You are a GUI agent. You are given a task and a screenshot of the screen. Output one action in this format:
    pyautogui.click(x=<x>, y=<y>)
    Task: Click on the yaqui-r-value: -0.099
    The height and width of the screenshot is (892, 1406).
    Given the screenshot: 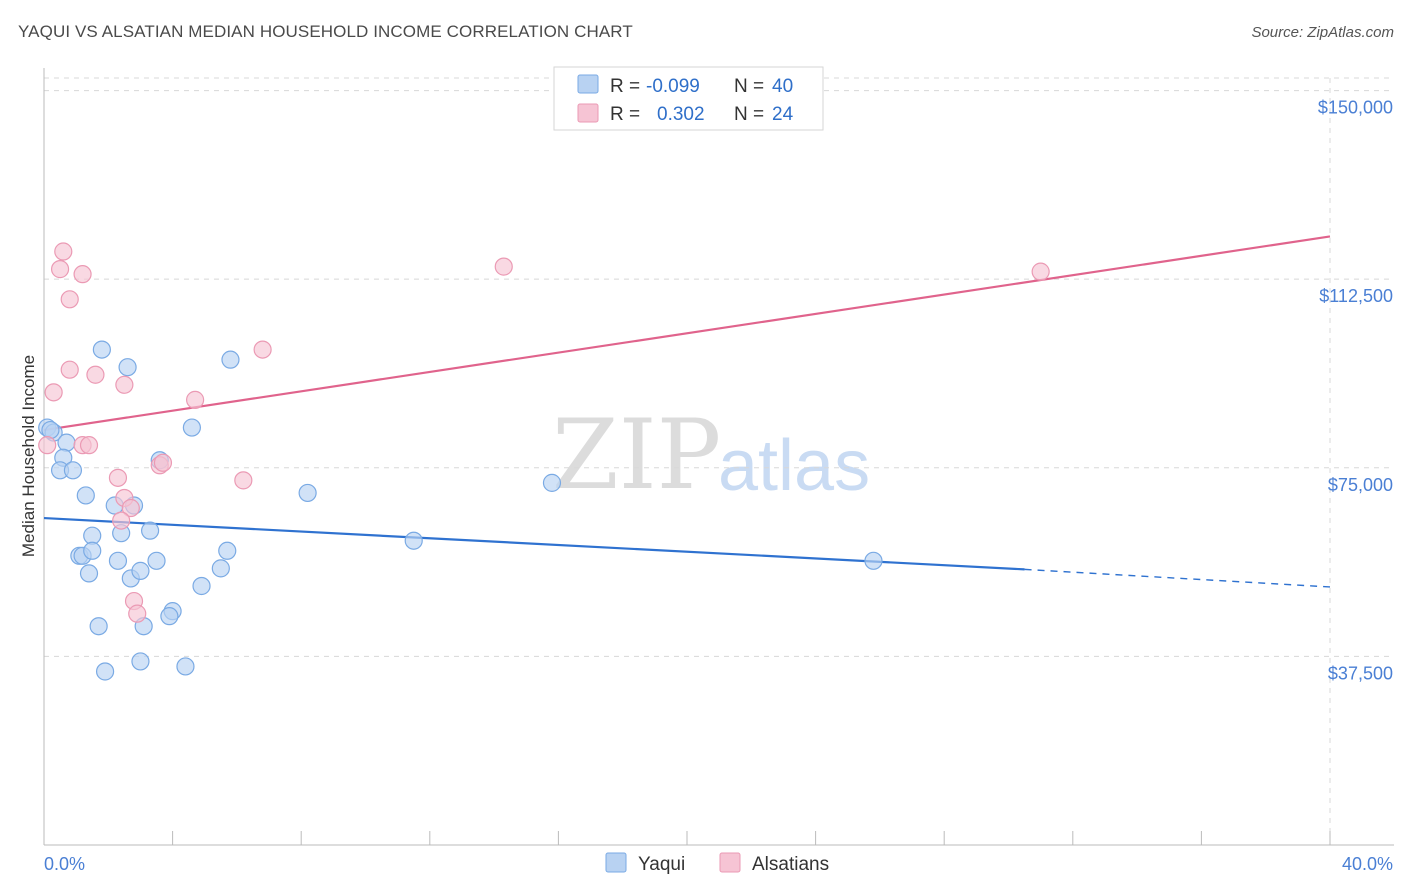 What is the action you would take?
    pyautogui.click(x=673, y=86)
    